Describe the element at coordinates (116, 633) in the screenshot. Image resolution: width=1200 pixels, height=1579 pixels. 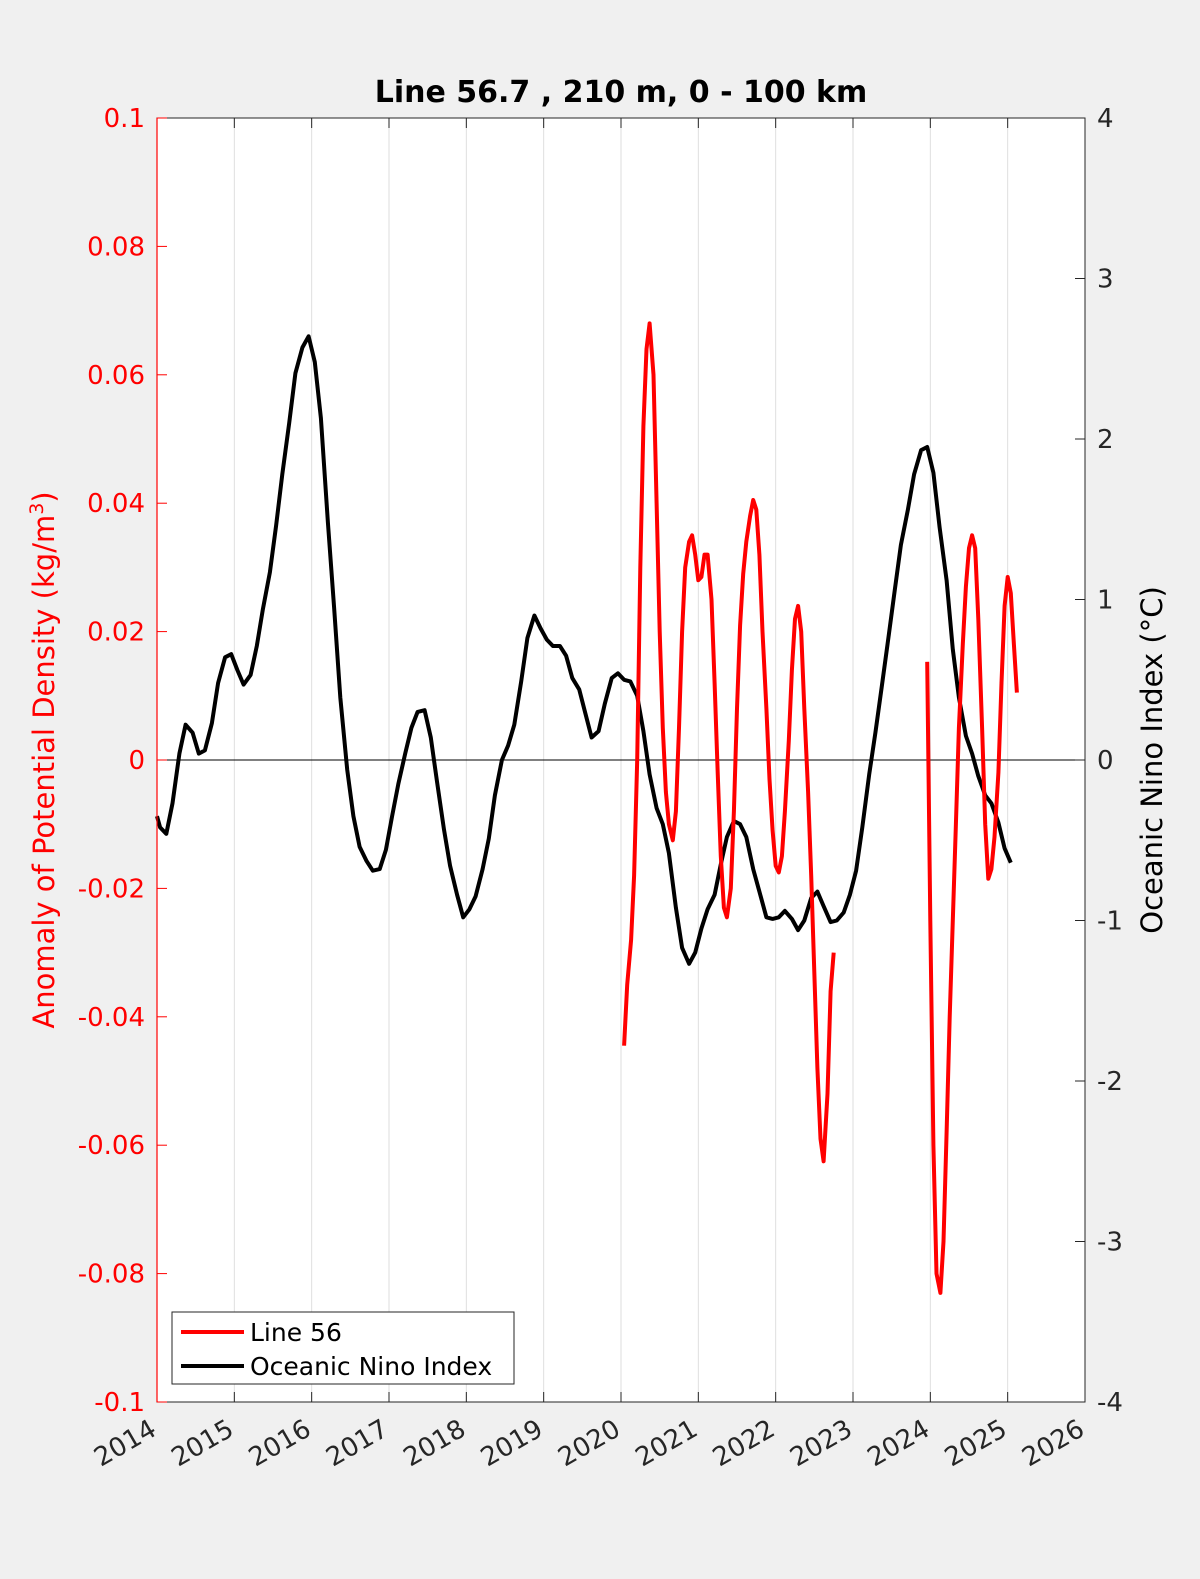
I see `y-left-tick-label: 0.02` at that location.